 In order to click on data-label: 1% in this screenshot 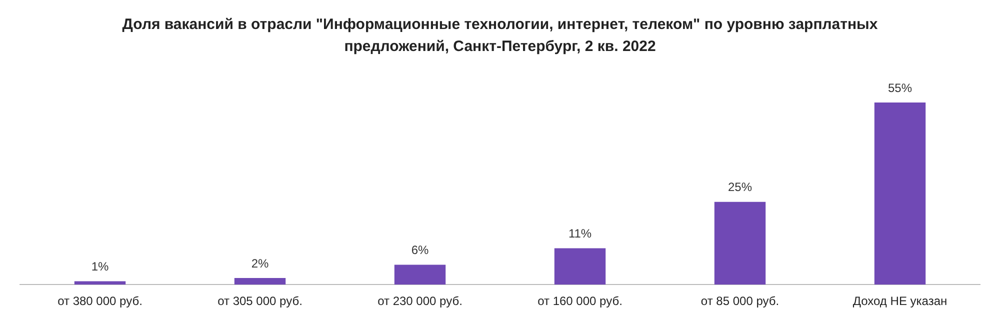, I will do `click(100, 267)`.